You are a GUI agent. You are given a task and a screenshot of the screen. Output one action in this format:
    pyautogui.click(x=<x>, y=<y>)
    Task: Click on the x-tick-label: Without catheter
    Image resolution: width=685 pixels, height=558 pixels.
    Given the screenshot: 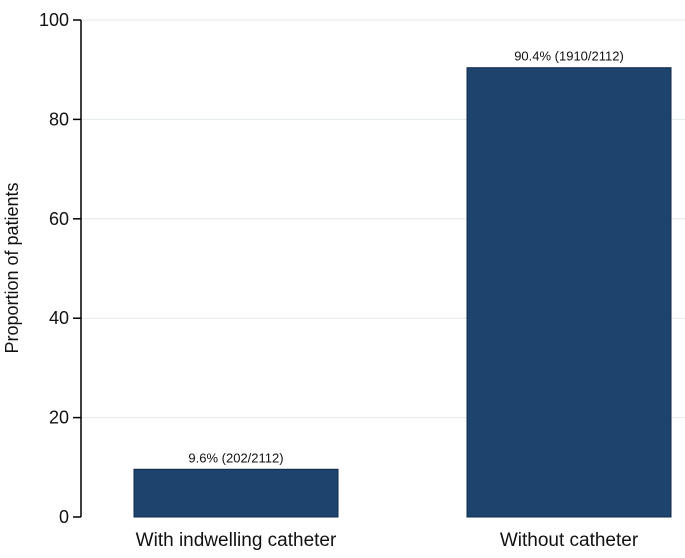 What is the action you would take?
    pyautogui.click(x=569, y=540)
    